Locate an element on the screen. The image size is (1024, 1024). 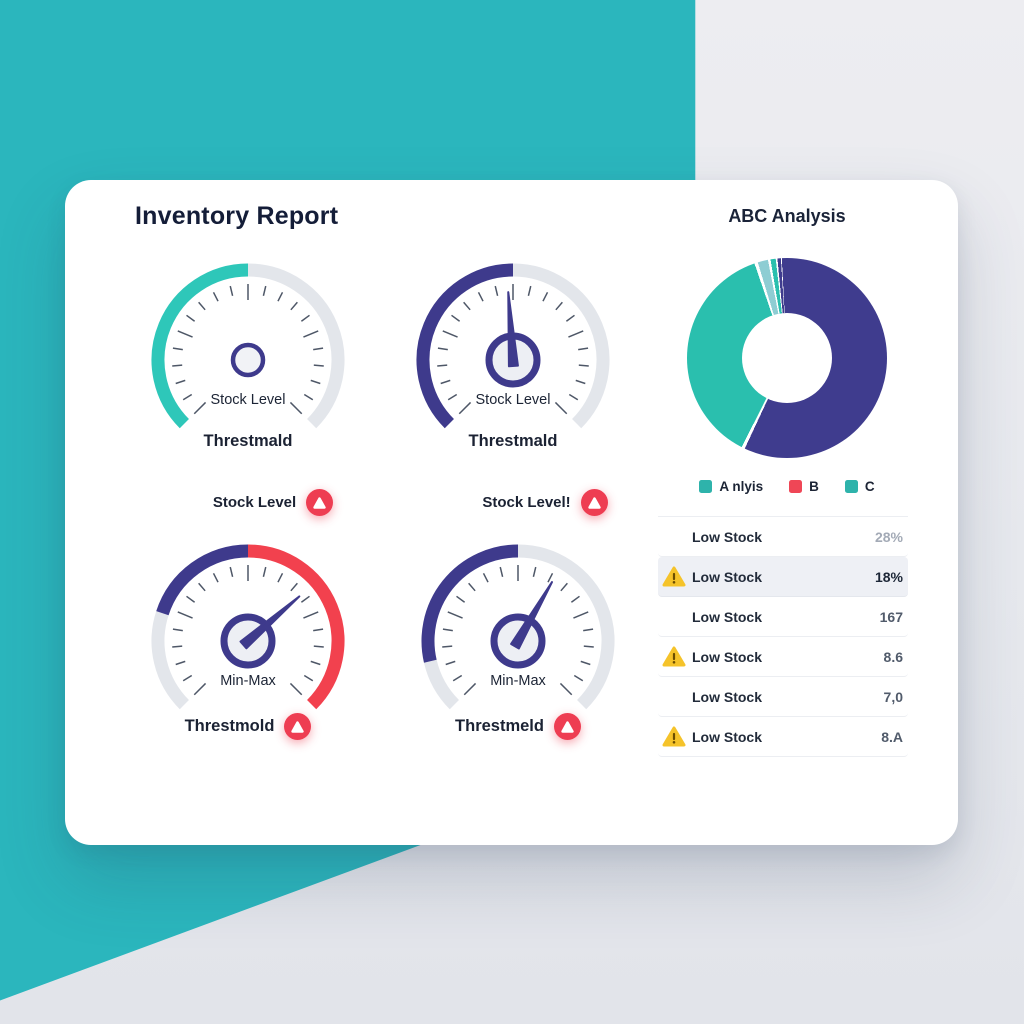
list-item: Low Stock 167 is located at coordinates (783, 617).